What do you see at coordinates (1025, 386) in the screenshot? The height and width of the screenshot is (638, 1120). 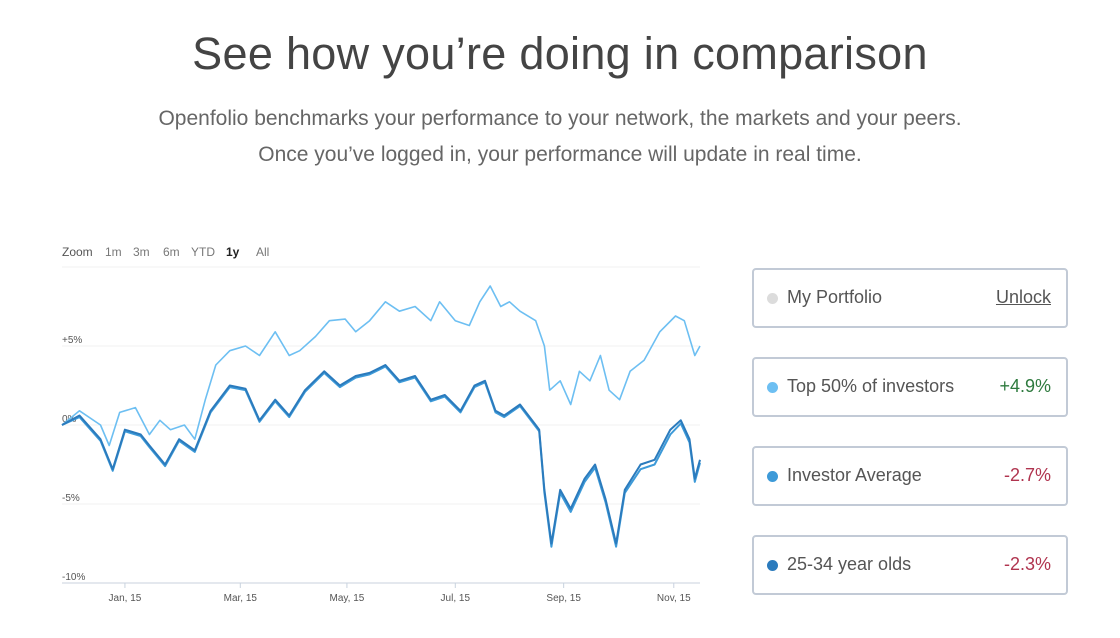 I see `legend-value: +4.9%` at bounding box center [1025, 386].